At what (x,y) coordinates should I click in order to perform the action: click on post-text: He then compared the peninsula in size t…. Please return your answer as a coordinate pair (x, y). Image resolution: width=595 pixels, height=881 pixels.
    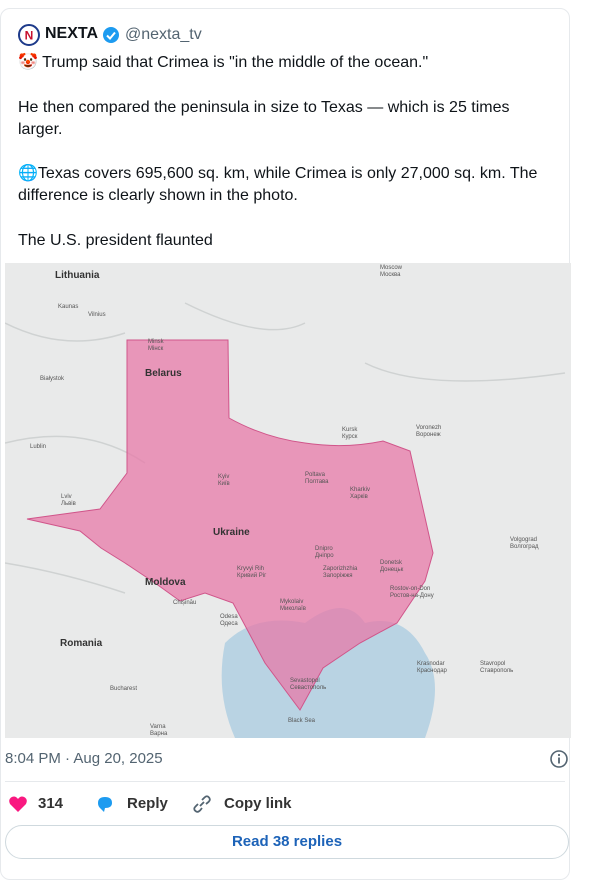
    Looking at the image, I should click on (264, 118).